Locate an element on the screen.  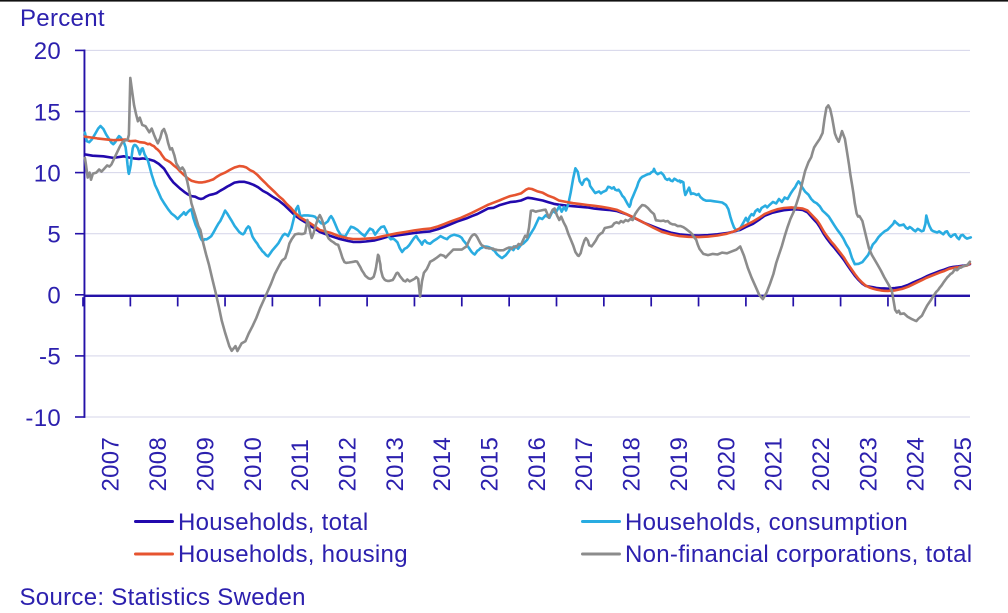
svg-text: 0 is located at coordinates (54, 296).